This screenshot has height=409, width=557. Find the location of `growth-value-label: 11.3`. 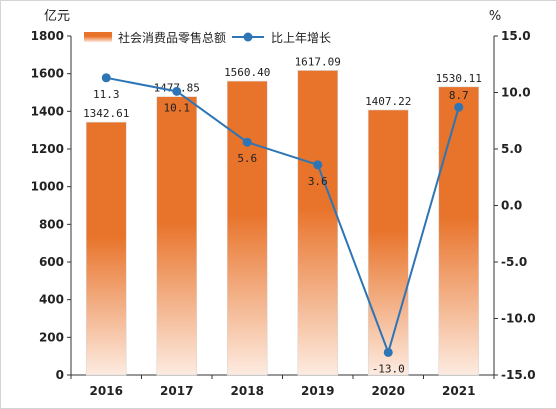

growth-value-label: 11.3 is located at coordinates (106, 94).